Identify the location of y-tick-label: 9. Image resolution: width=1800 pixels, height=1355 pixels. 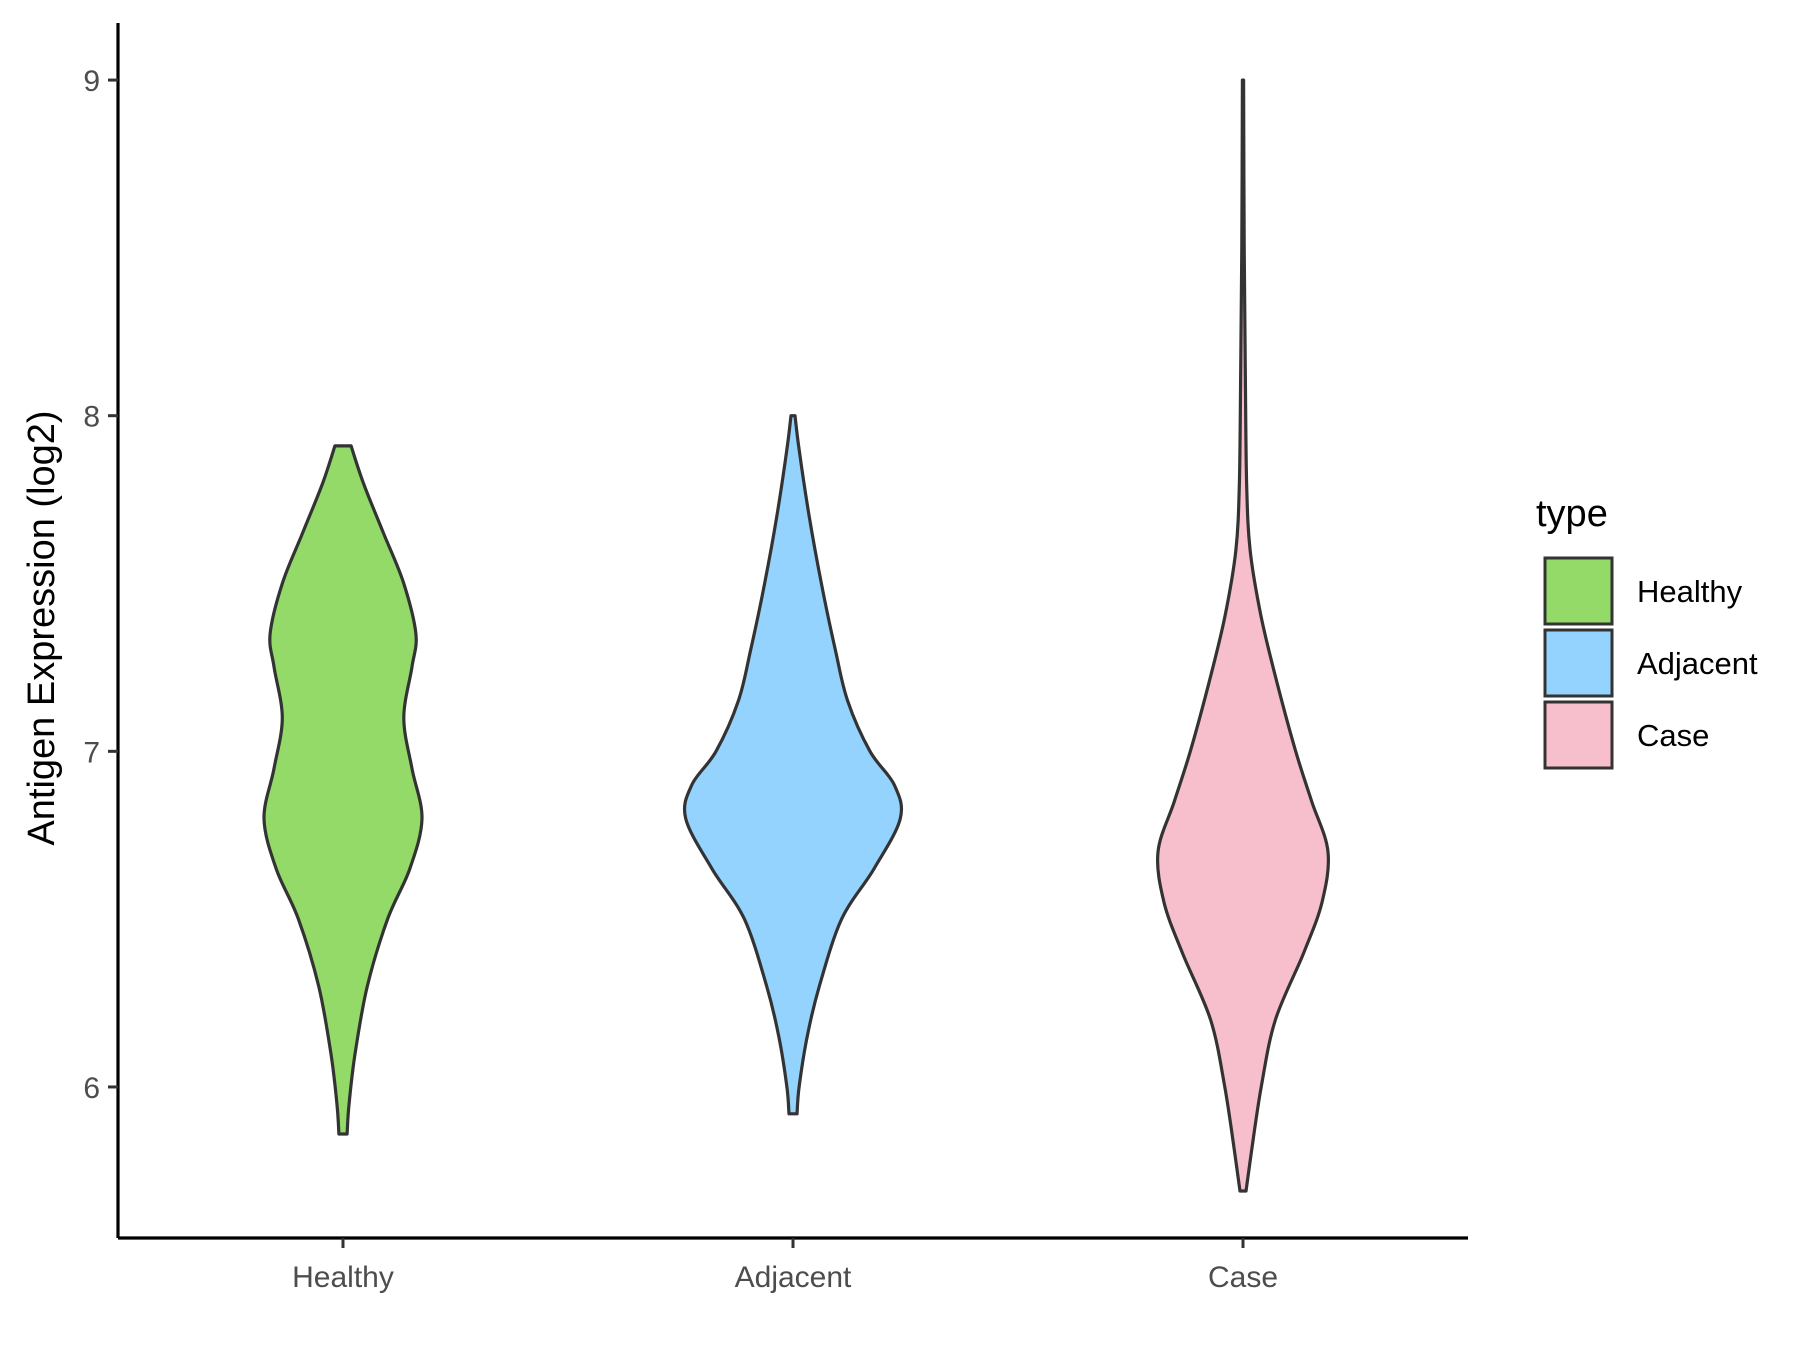
(91, 81).